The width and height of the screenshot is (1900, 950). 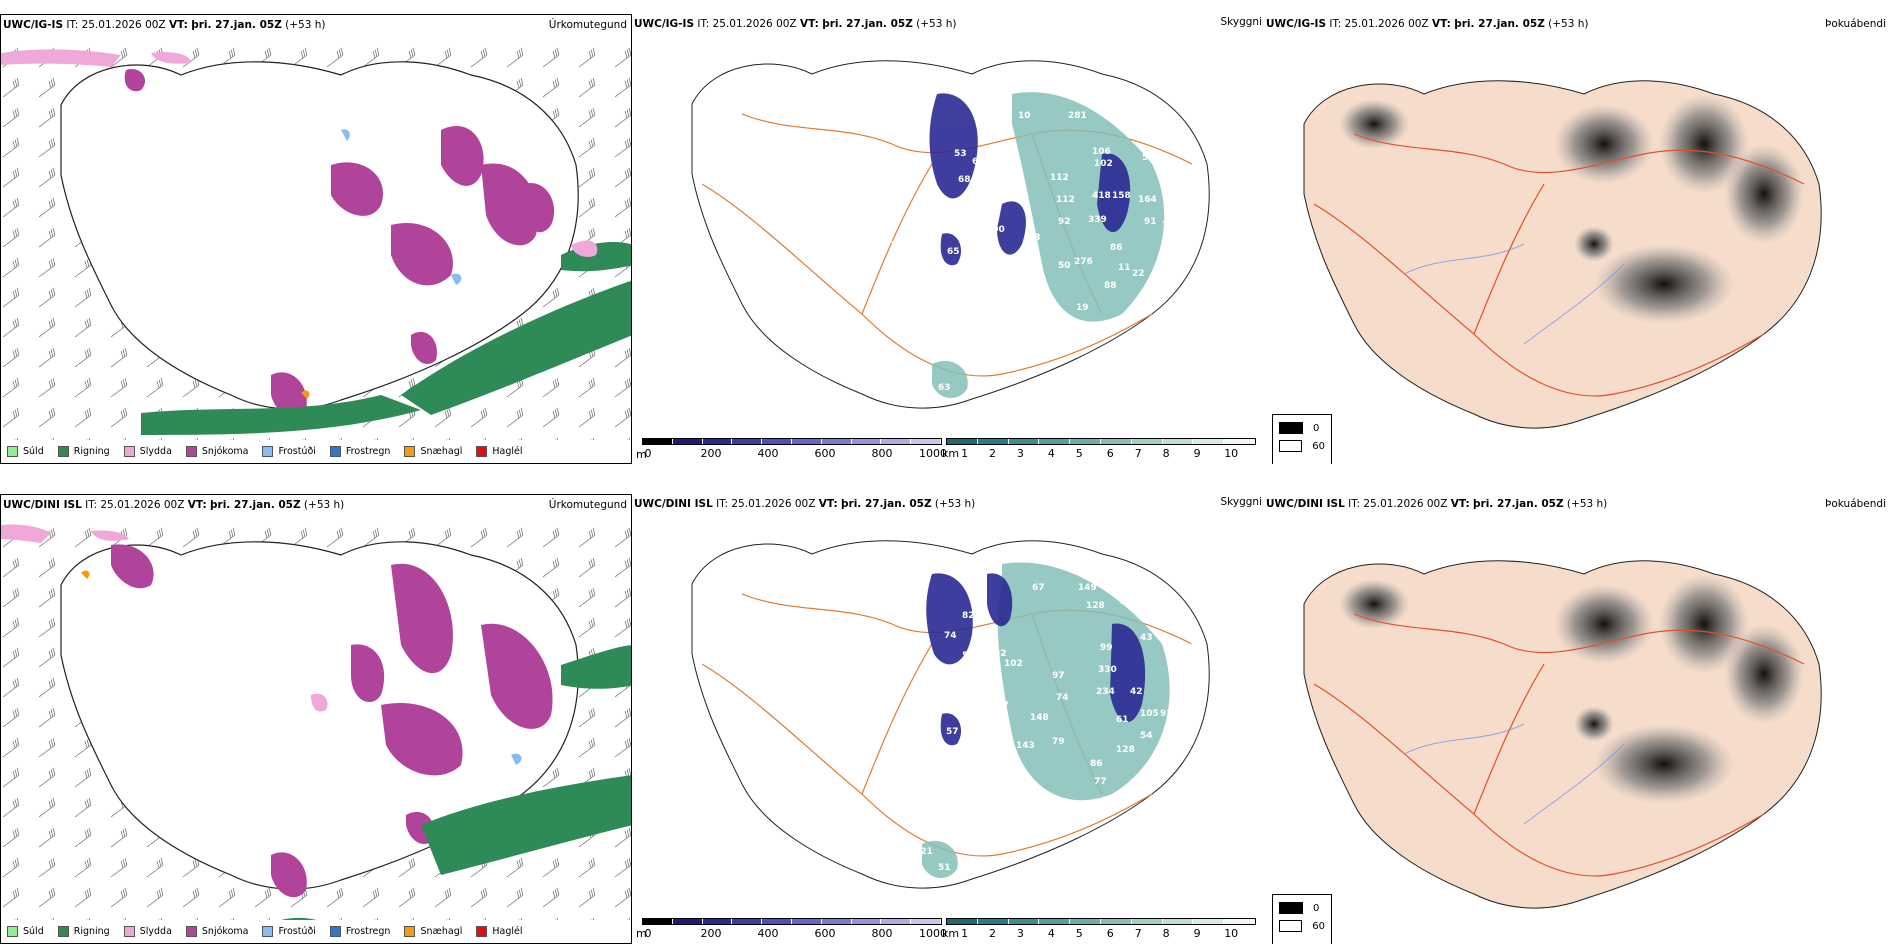 What do you see at coordinates (1168, 178) in the screenshot?
I see `ceiling-label: 77` at bounding box center [1168, 178].